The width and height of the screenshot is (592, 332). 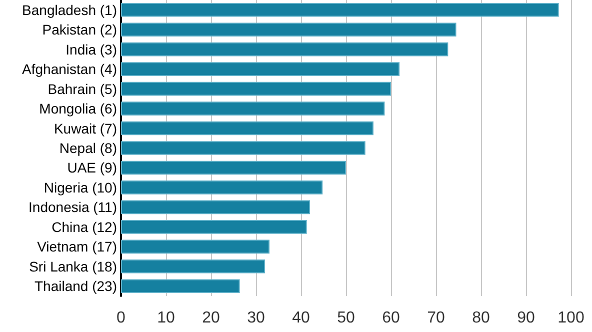 What do you see at coordinates (75, 286) in the screenshot?
I see `y-tick-label: Thailand (23)` at bounding box center [75, 286].